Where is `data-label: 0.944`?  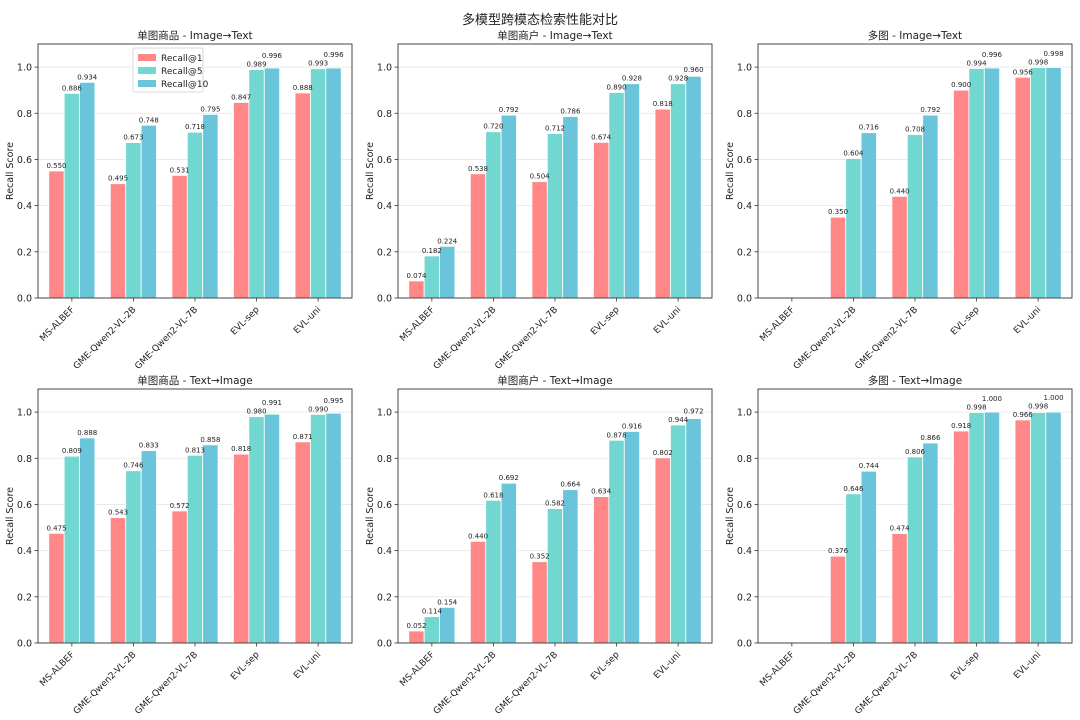 data-label: 0.944 is located at coordinates (678, 420).